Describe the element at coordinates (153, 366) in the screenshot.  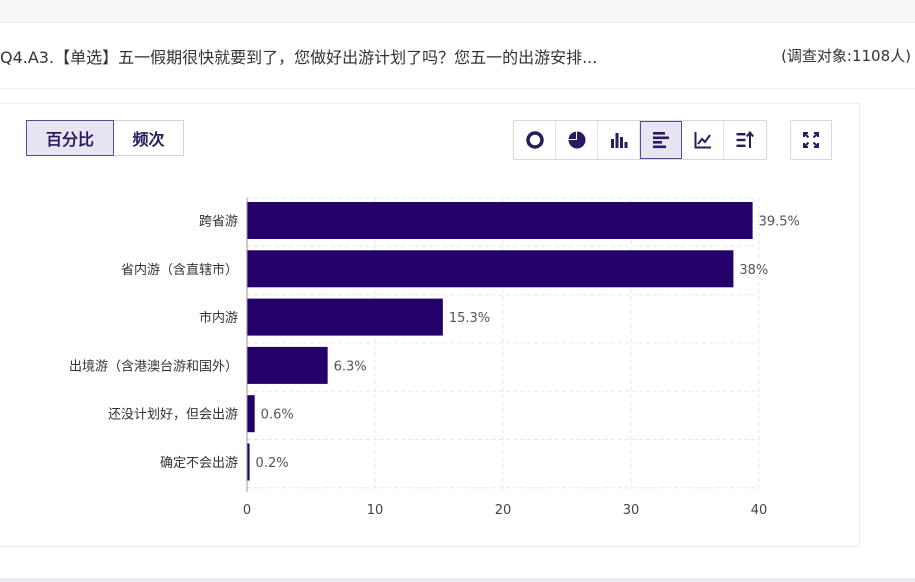
I see `category-label: 出境游（含港澳台游和国外）` at that location.